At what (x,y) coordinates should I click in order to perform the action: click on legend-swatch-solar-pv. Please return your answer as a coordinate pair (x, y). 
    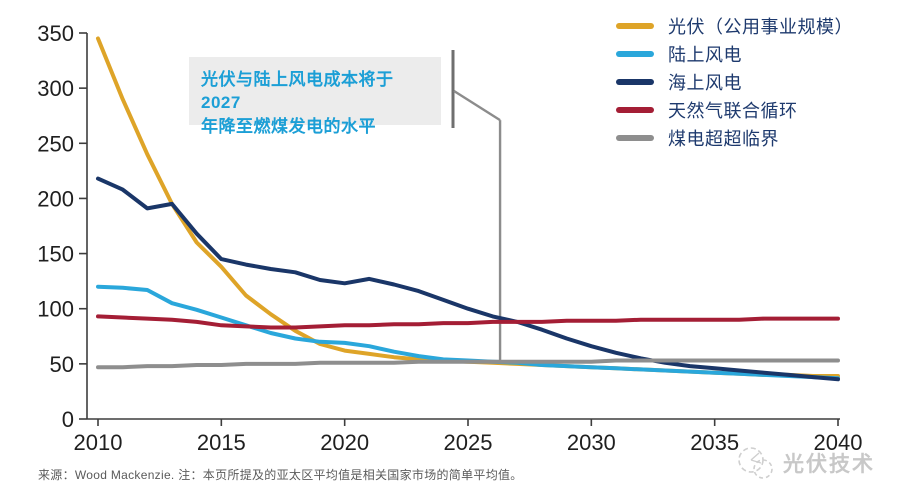
    Looking at the image, I should click on (635, 26).